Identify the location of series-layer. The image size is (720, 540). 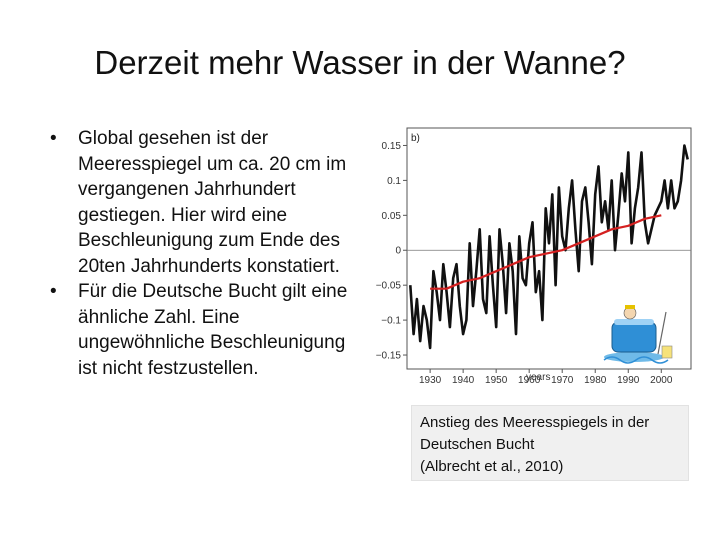
(549, 247).